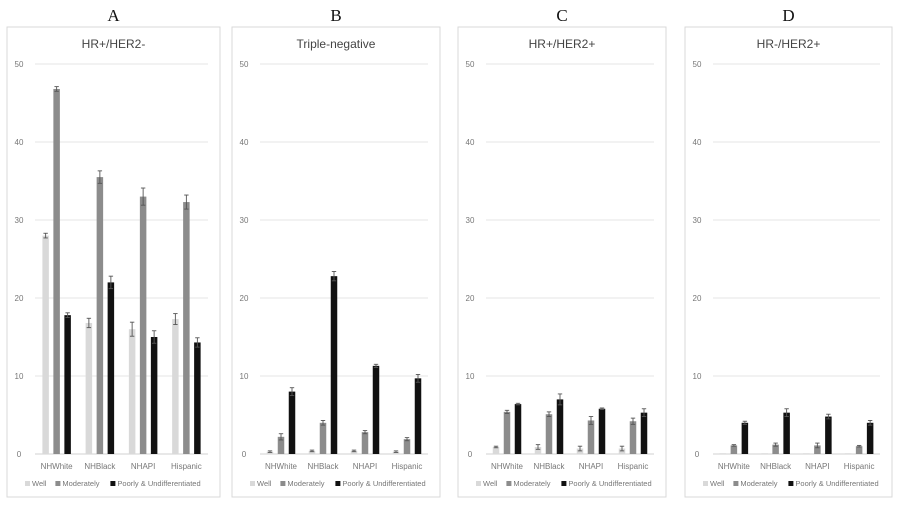 The width and height of the screenshot is (900, 505). What do you see at coordinates (697, 454) in the screenshot?
I see `y-tick-label: 0` at bounding box center [697, 454].